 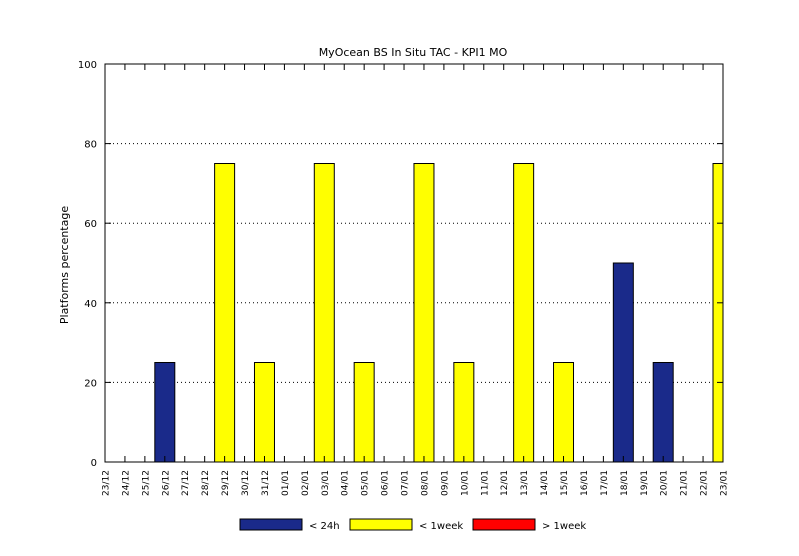 I want to click on x-tick-label: 07/01, so click(x=406, y=483).